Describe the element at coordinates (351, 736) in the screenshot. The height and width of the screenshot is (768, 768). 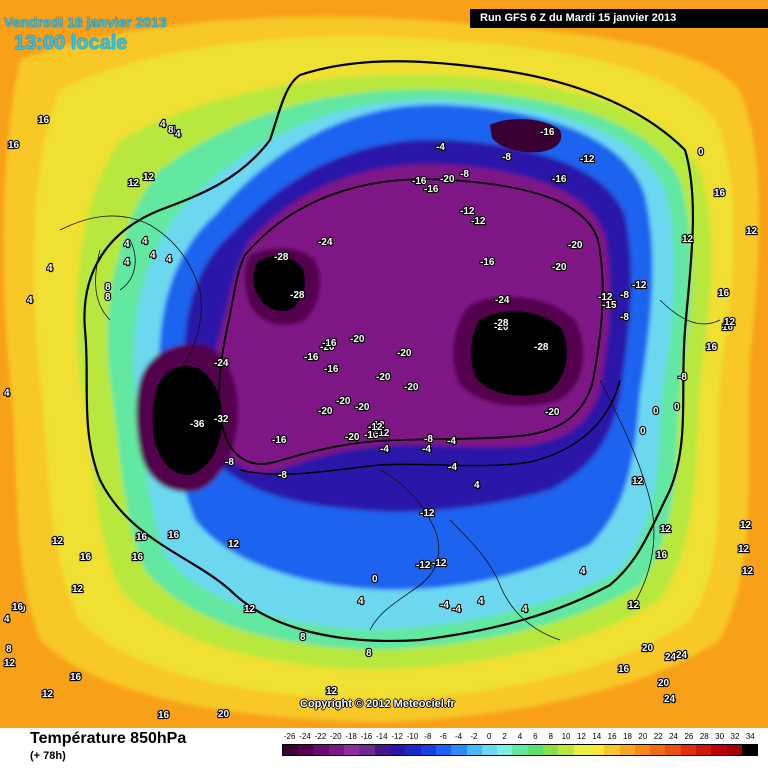
I see `legend-label: -18` at that location.